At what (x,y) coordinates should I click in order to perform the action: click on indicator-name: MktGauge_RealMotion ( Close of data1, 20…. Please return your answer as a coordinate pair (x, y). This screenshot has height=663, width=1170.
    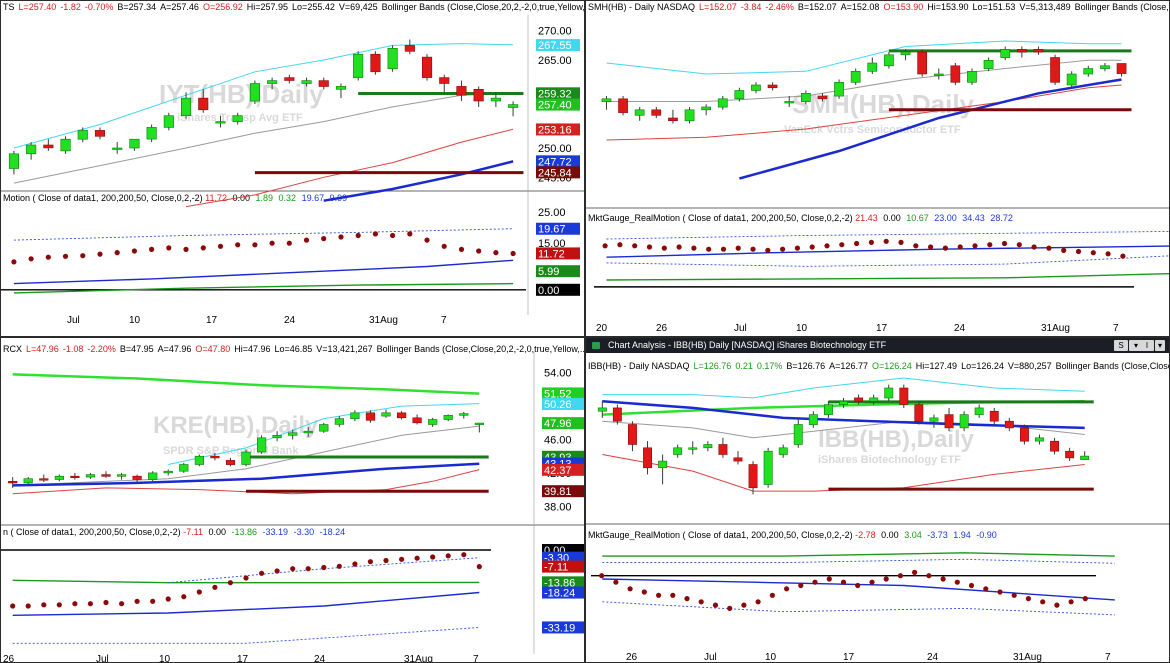
    Looking at the image, I should click on (722, 535).